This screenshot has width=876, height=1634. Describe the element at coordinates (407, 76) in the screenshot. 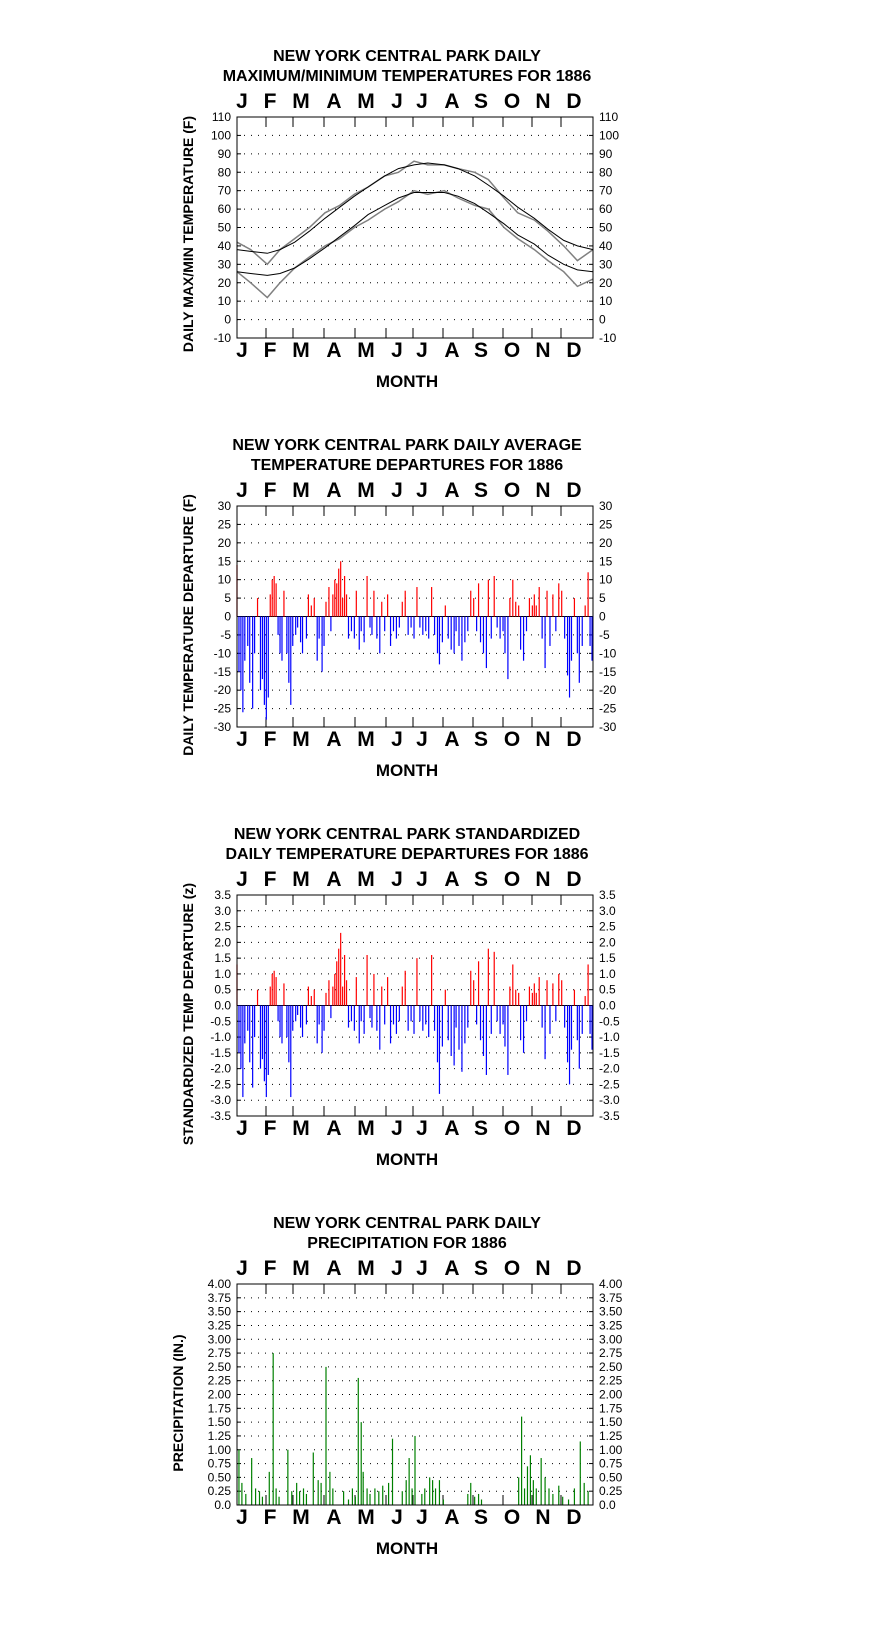

I see `chart-title-line2: MAXIMUM/MINIMUM TEMPERATURES FOR 1886` at that location.